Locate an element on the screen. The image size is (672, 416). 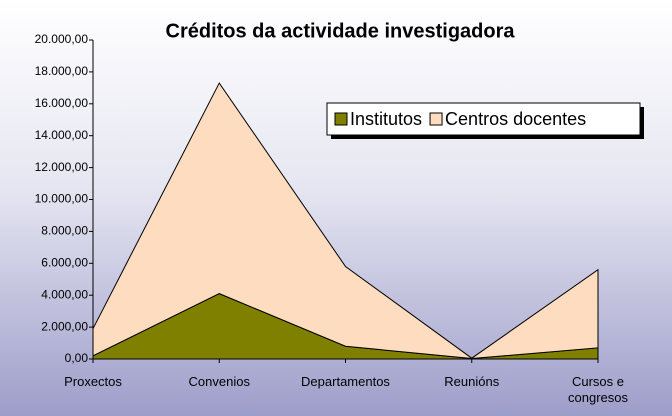
x-tick-label: Proxectos is located at coordinates (93, 381).